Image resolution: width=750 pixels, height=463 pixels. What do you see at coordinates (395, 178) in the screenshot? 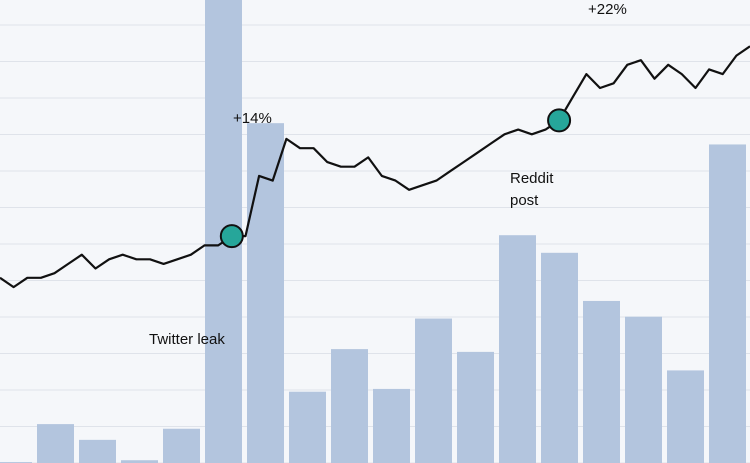
I see `event-markers` at bounding box center [395, 178].